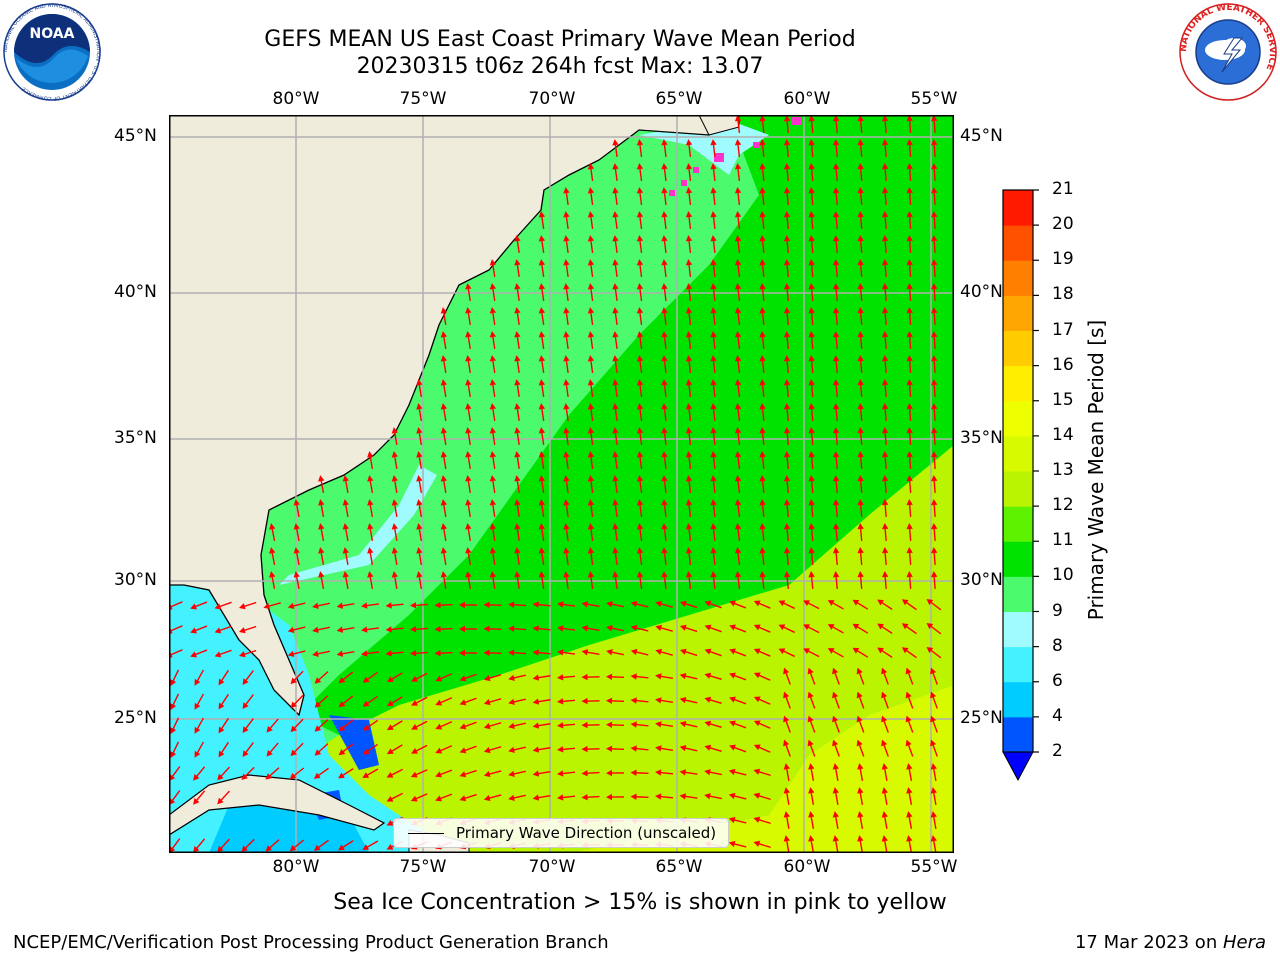 The width and height of the screenshot is (1280, 960). Describe the element at coordinates (1063, 294) in the screenshot. I see `colorbar-tick-label: 18` at that location.